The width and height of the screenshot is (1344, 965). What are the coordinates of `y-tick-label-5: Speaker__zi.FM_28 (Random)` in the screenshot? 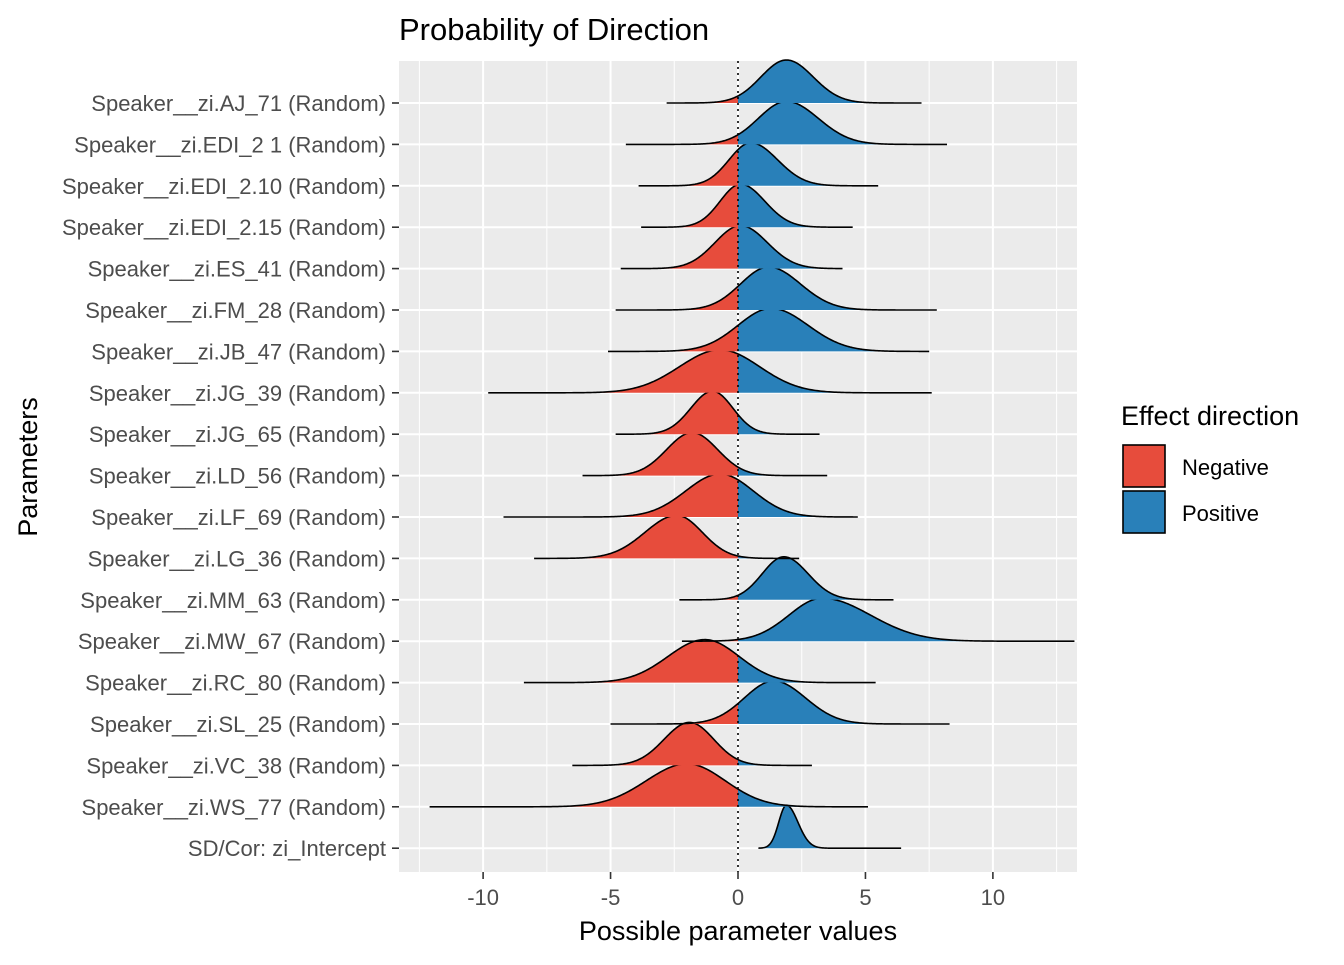 It's located at (235, 310).